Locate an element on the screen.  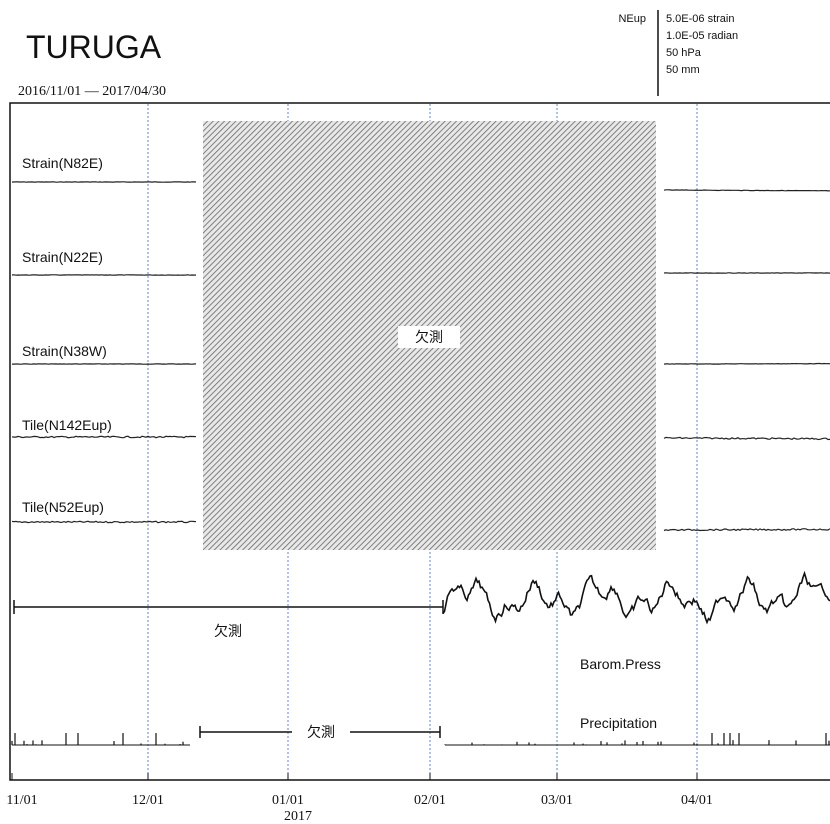
pressure-line is located at coordinates (636, 597).